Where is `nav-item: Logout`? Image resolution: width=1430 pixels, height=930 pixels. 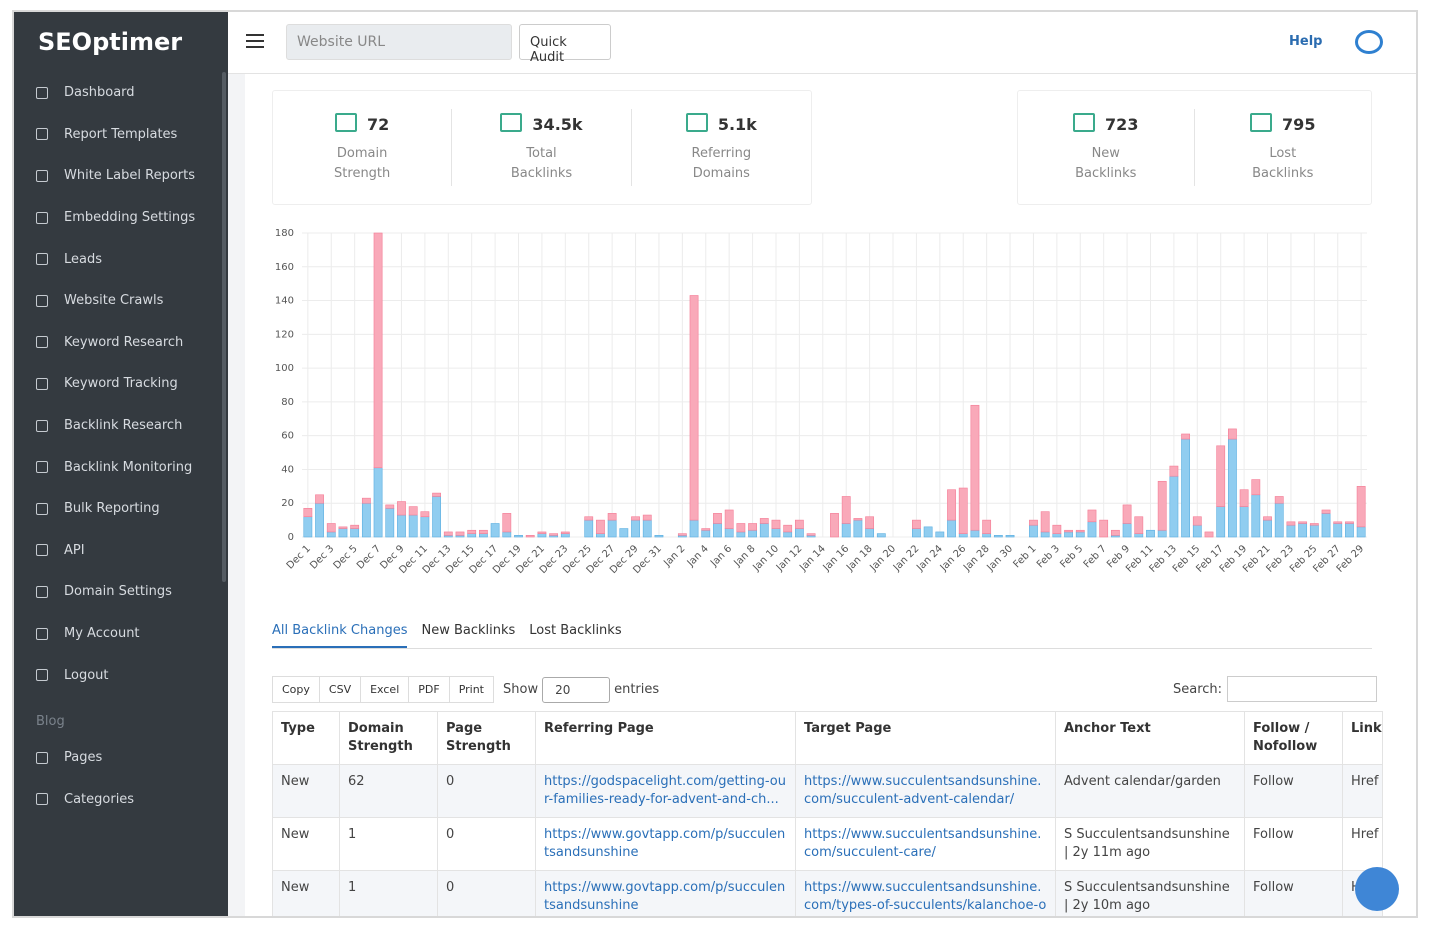 nav-item: Logout is located at coordinates (121, 675).